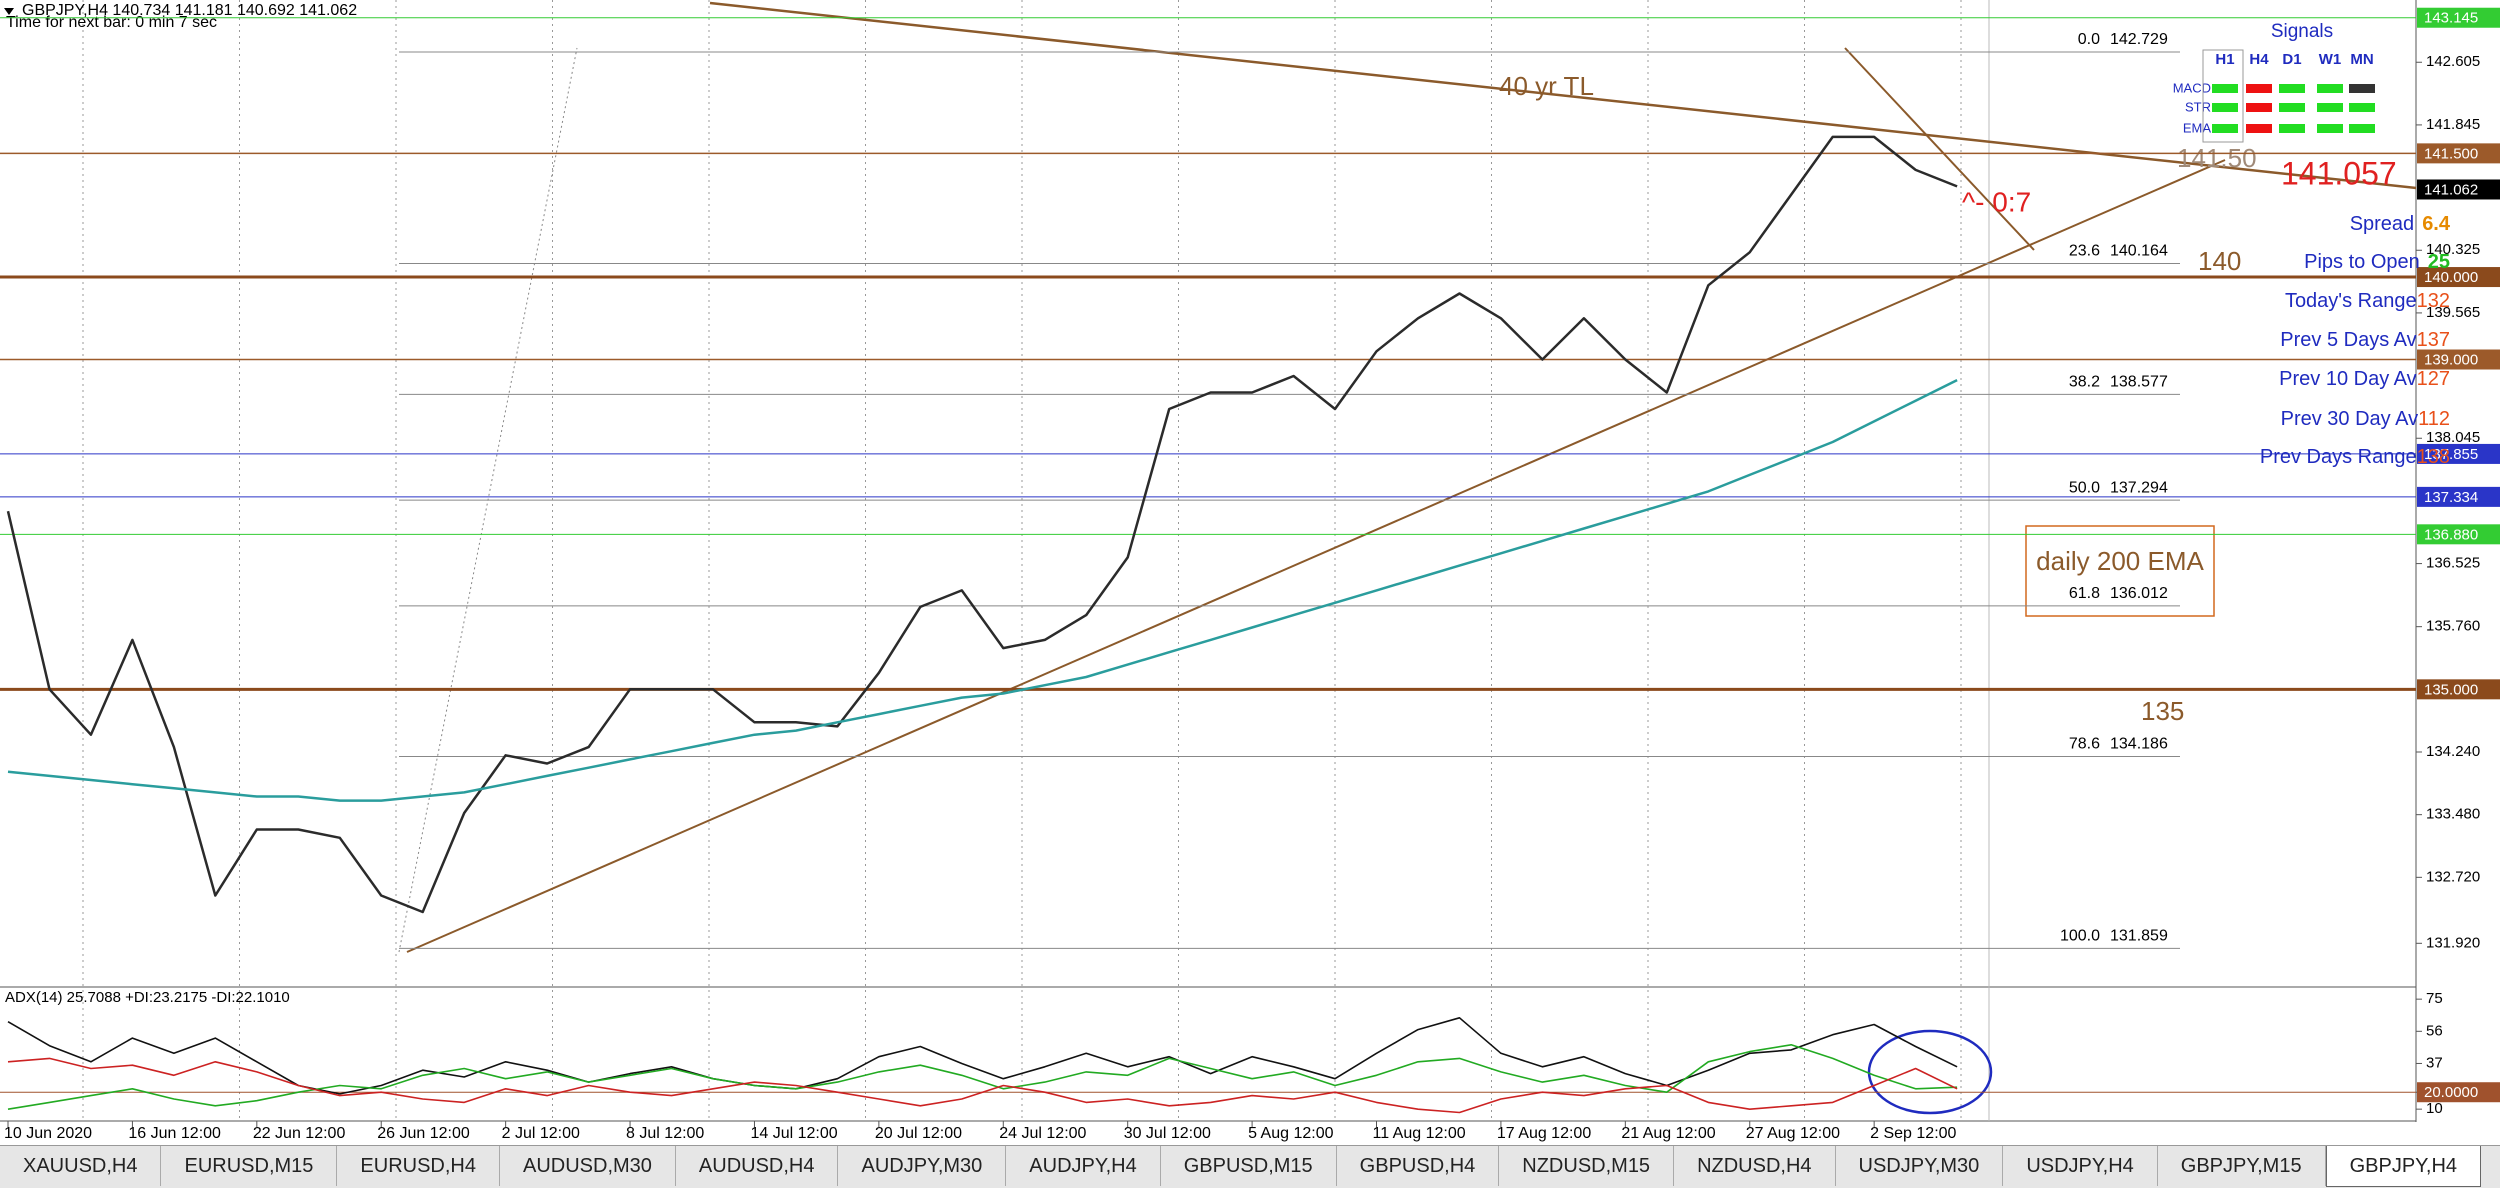  Describe the element at coordinates (2451, 153) in the screenshot. I see `level-box-label: 141.500` at that location.